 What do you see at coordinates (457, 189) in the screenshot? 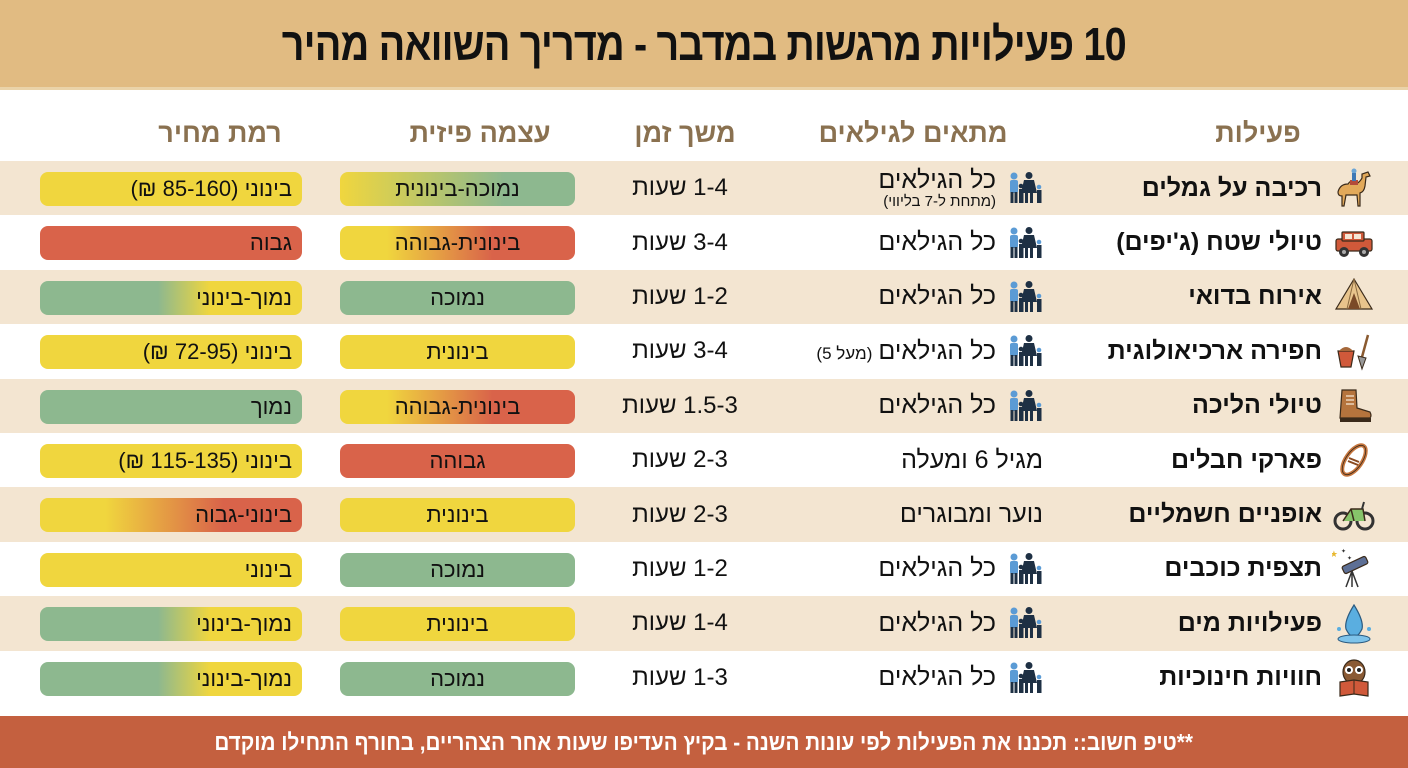
I see `physical-intensity-badge: נמוכה-בינונית` at bounding box center [457, 189].